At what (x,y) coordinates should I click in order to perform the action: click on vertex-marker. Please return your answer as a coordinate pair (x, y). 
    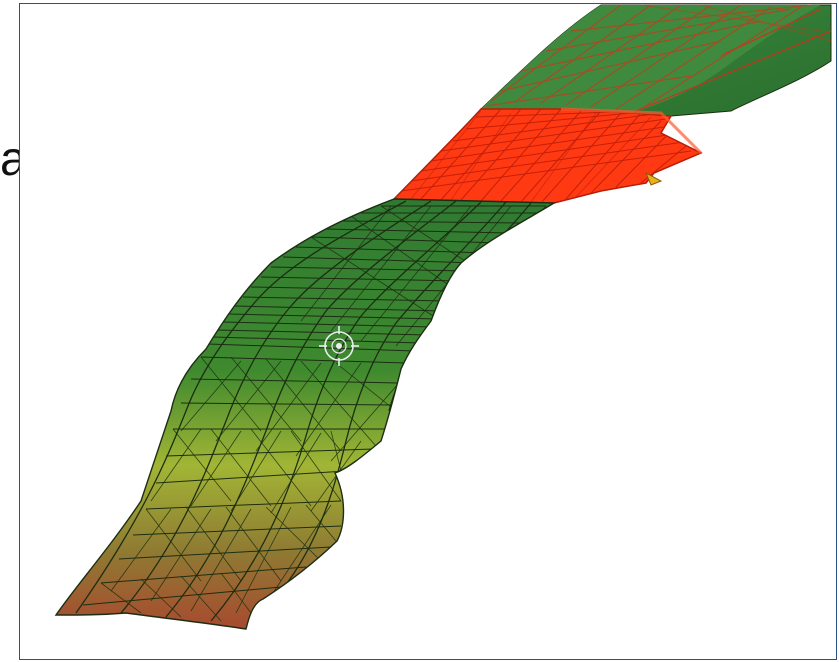
    Looking at the image, I should click on (654, 178).